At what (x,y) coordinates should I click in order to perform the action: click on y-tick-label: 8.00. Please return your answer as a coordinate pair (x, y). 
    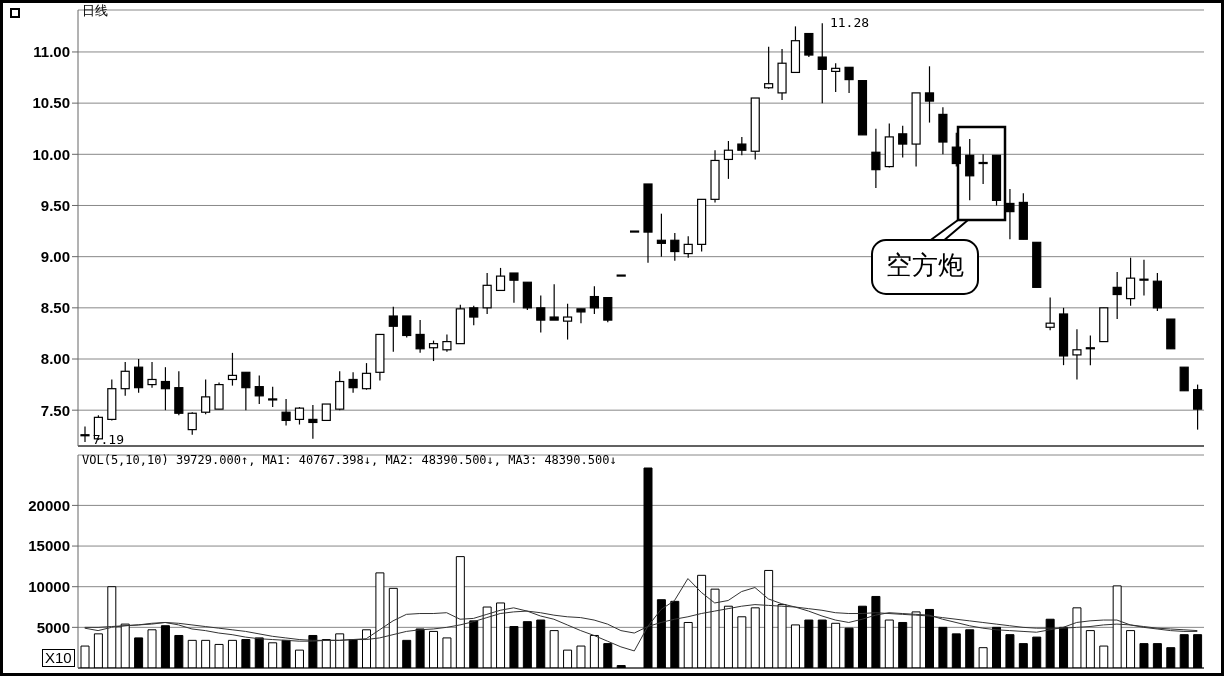
    Looking at the image, I should click on (55, 359).